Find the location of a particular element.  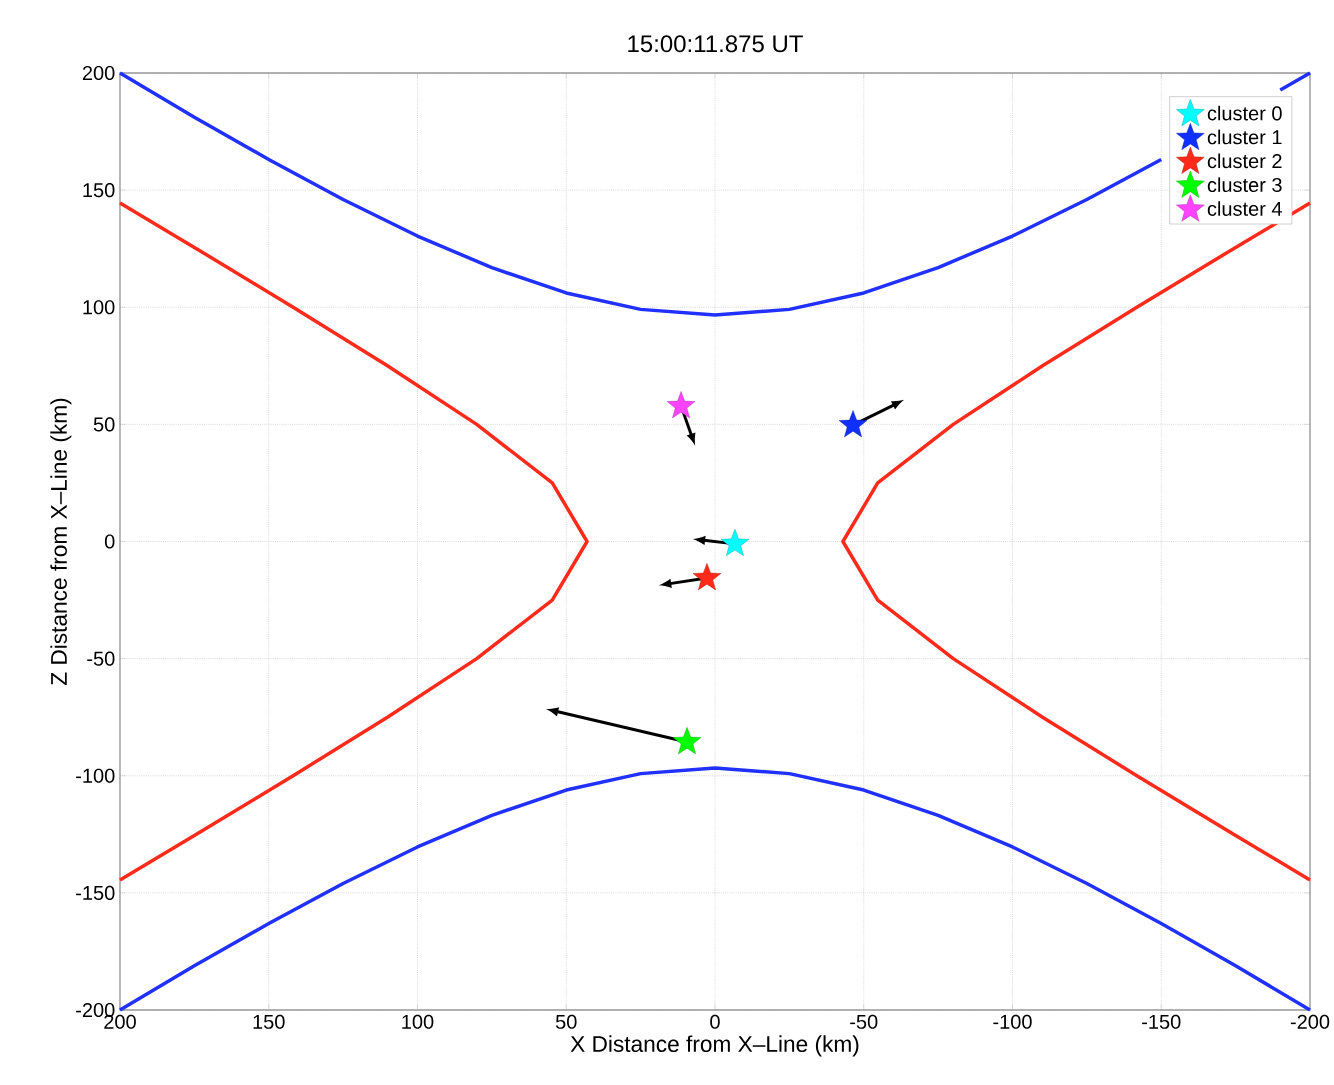

chart-title: 15:00:11.875 UT is located at coordinates (715, 44).